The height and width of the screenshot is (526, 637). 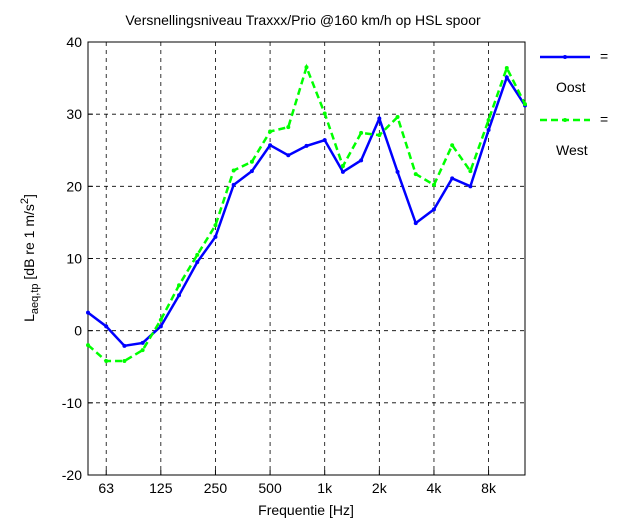 I want to click on y-axis-label: Laeq,tp [dB re 1 m/s2], so click(x=30, y=258).